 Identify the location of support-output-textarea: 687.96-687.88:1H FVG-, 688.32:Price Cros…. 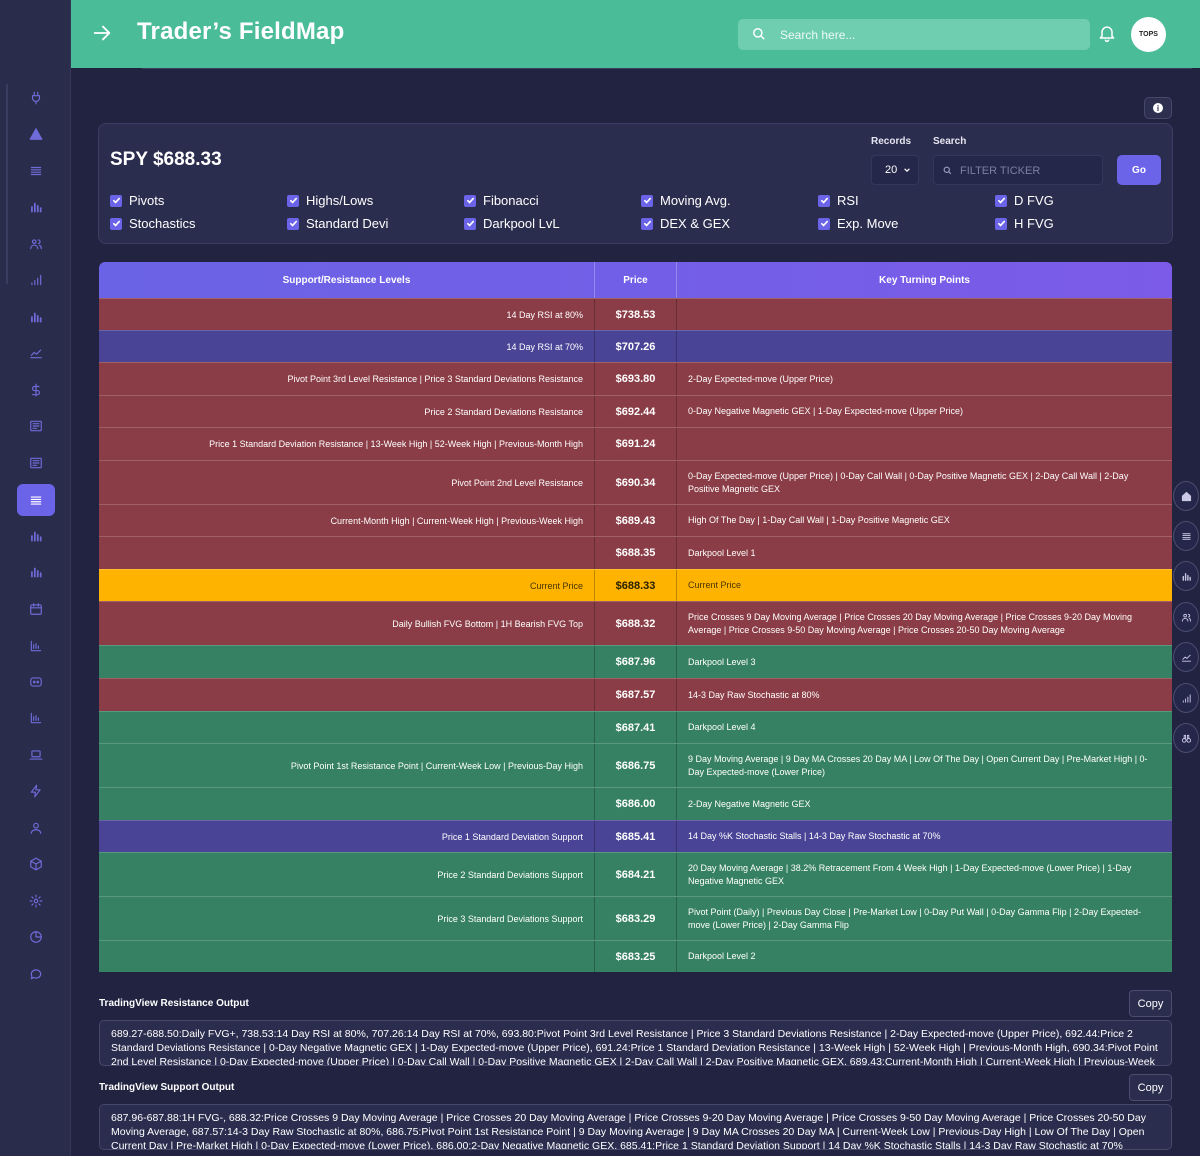
(635, 1127).